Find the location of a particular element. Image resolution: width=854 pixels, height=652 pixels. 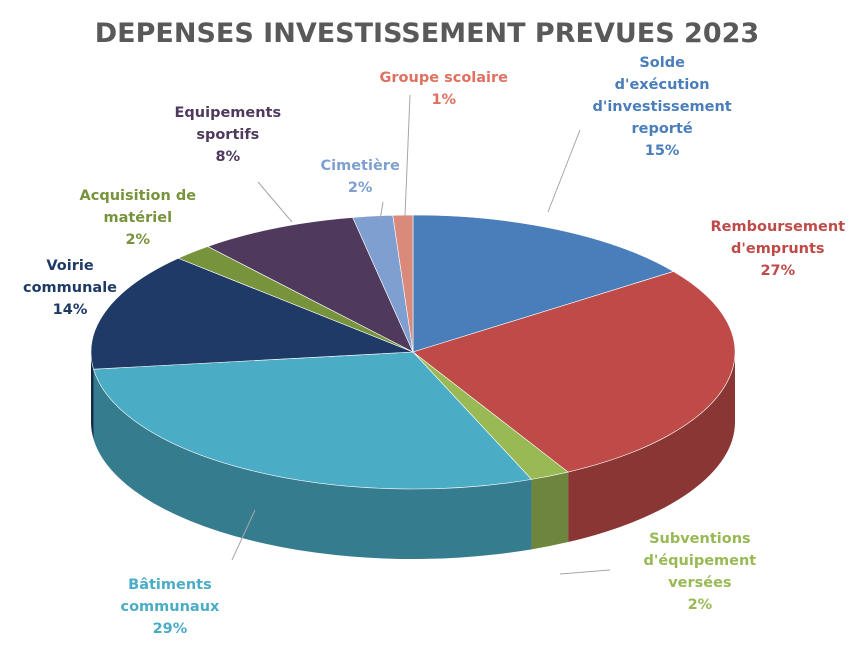

slice-label-text: communaux is located at coordinates (170, 607).